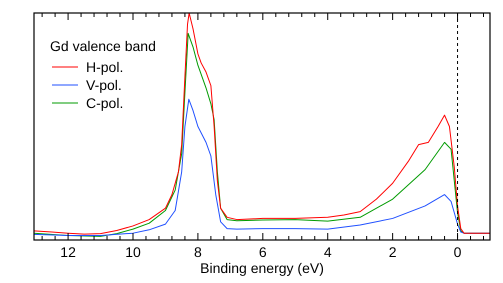  What do you see at coordinates (392, 252) in the screenshot?
I see `x-tick-label: 2` at bounding box center [392, 252].